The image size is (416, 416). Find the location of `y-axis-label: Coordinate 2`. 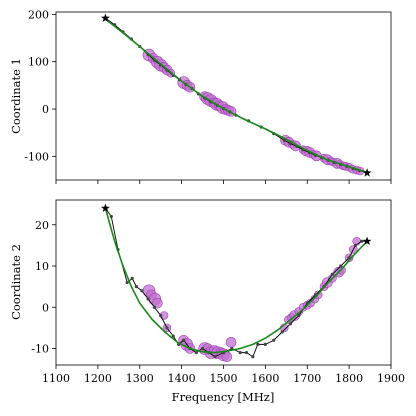

y-axis-label: Coordinate 2 is located at coordinates (16, 282).